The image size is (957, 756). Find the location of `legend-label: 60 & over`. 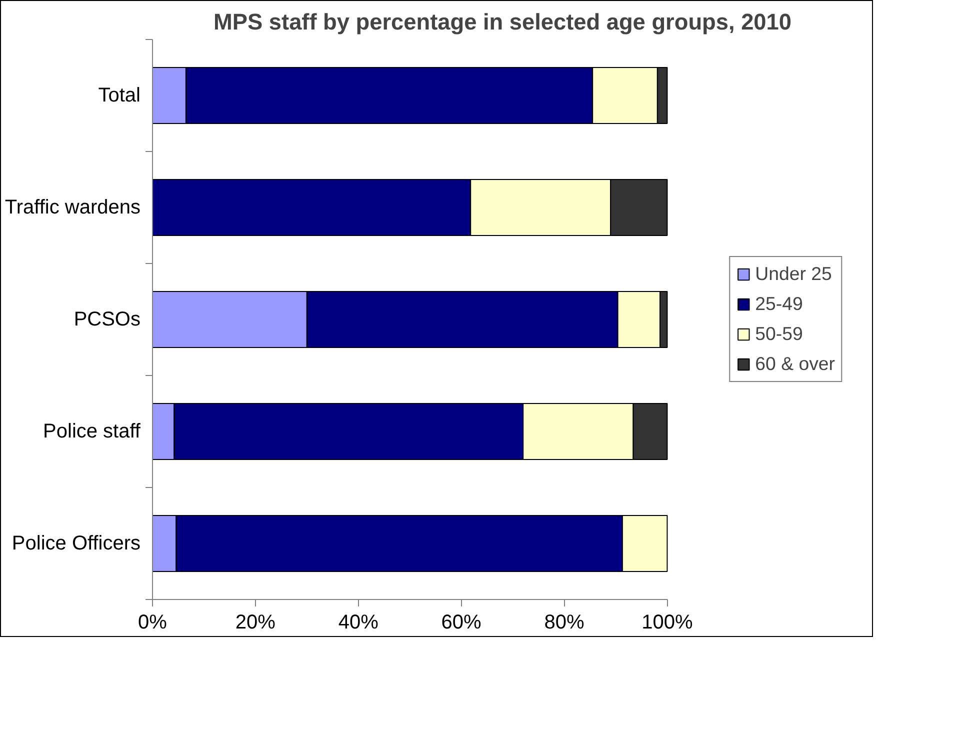

legend-label: 60 & over is located at coordinates (795, 364).